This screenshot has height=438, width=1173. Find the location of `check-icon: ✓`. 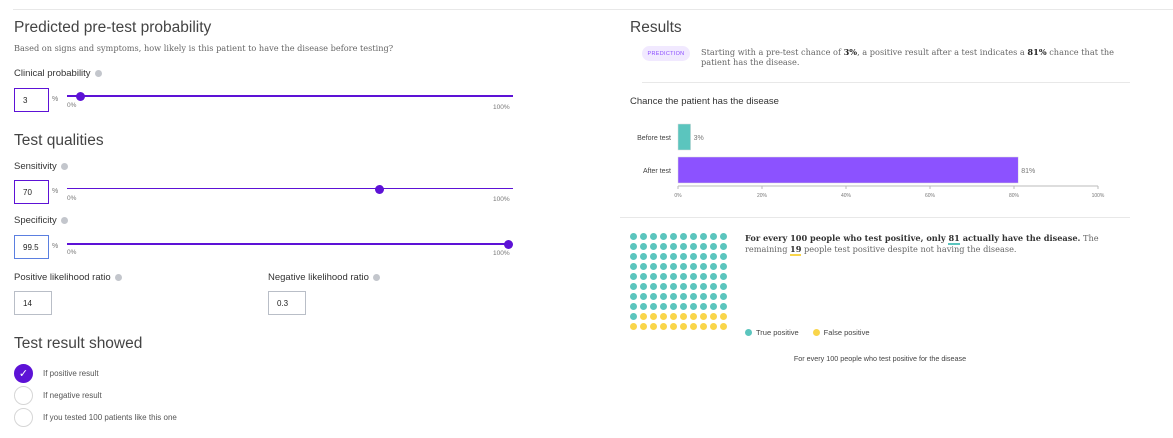

check-icon: ✓ is located at coordinates (23, 373).